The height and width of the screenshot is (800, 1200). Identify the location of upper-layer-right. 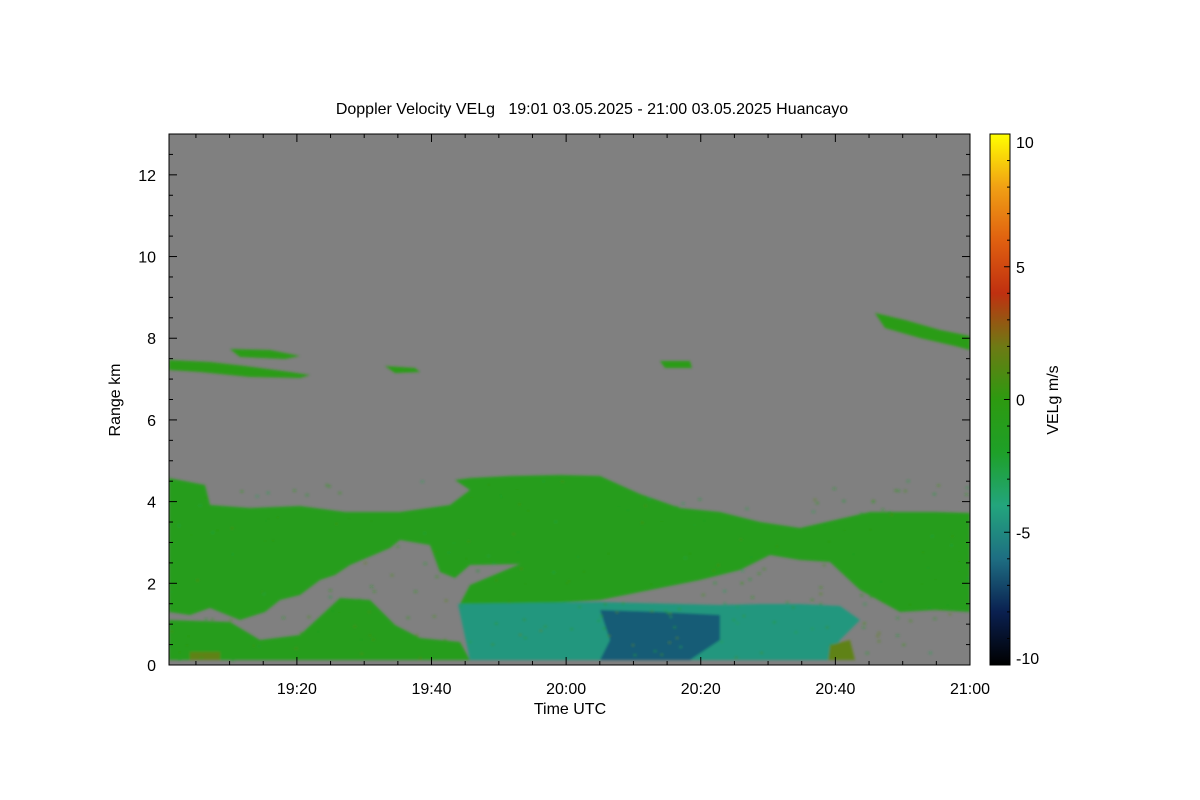
(922, 331).